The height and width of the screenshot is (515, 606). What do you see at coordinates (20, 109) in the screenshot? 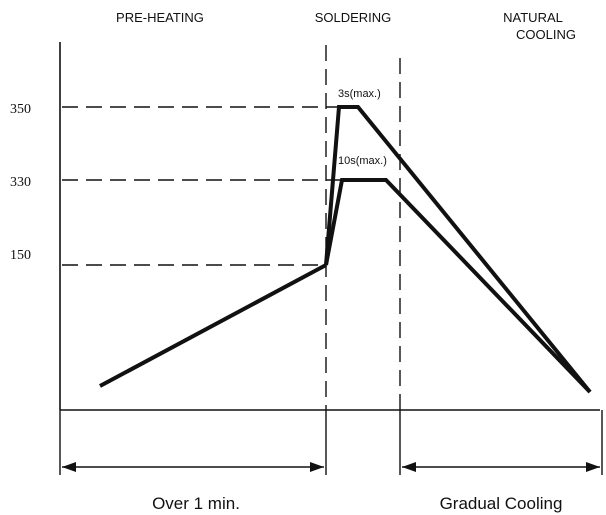
I see `tick-label-350: 350` at bounding box center [20, 109].